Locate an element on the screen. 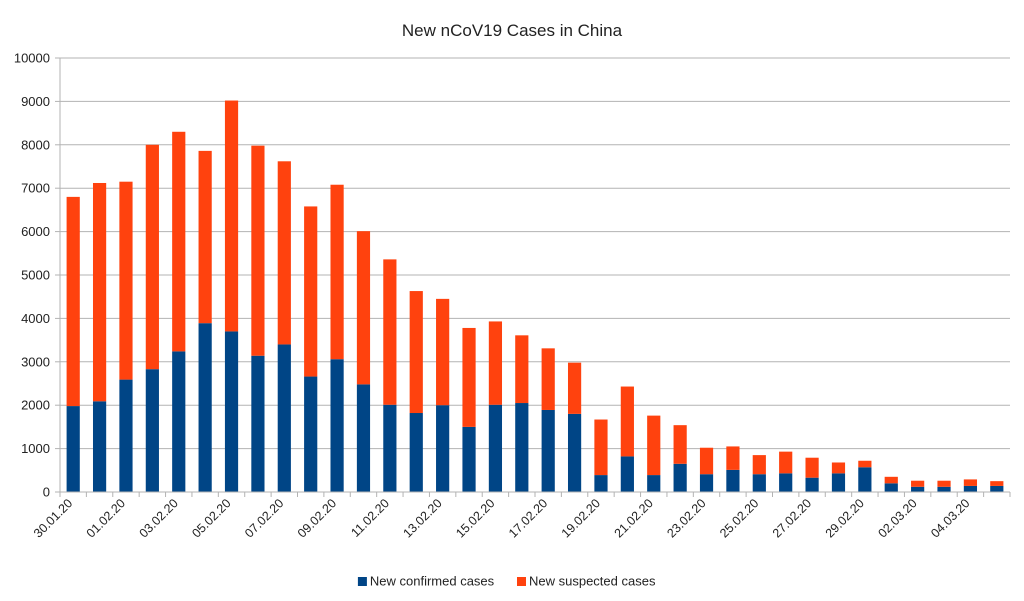 The height and width of the screenshot is (601, 1024). bar-suspected-21.02.20 is located at coordinates (654, 445).